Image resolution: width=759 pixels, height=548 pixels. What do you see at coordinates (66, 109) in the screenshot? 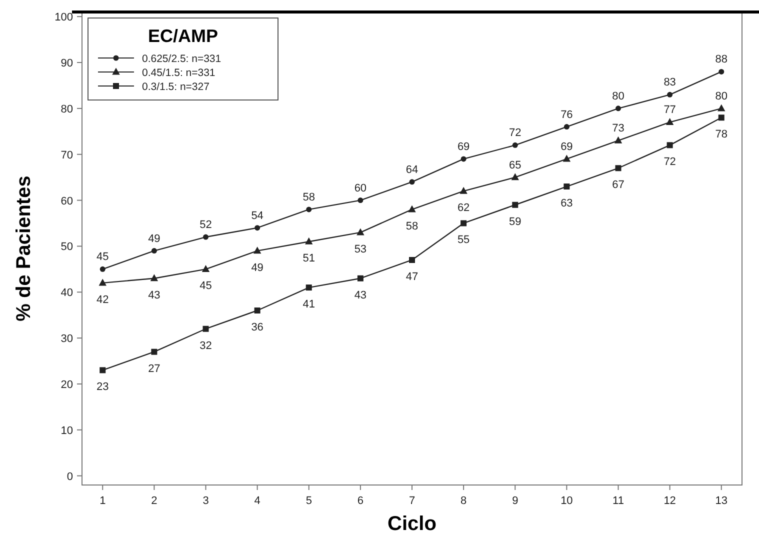
I see `y-tick-label: 80` at bounding box center [66, 109].